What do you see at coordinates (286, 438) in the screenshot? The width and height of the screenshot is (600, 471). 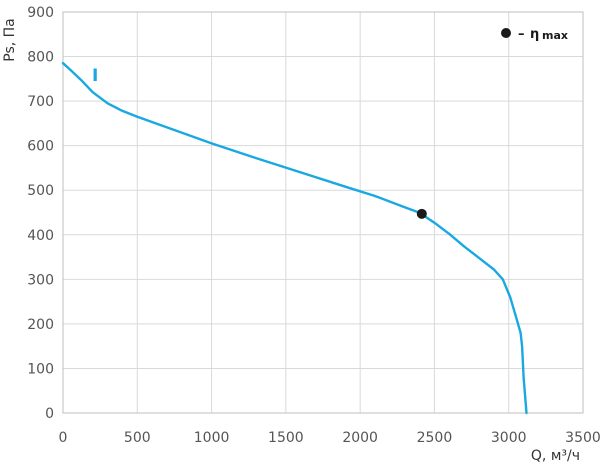 I see `x-tick-label: 1500` at bounding box center [286, 438].